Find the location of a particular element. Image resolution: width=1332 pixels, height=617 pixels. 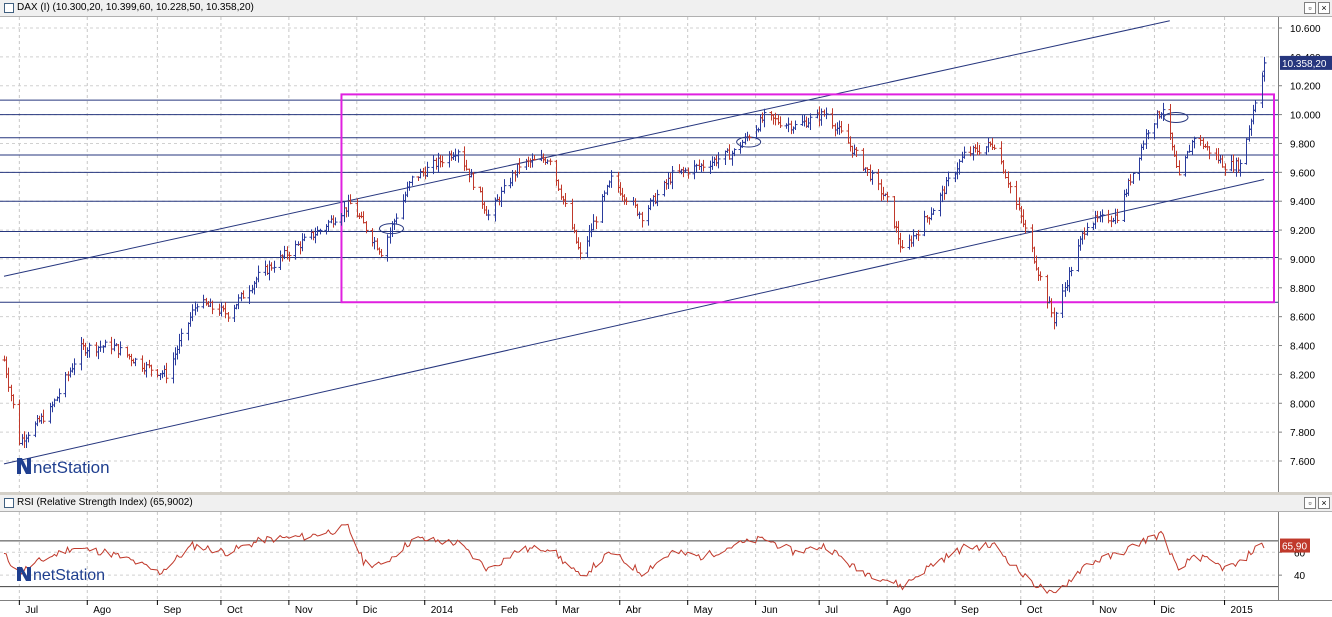

x-tick-label: Jun is located at coordinates (770, 610).